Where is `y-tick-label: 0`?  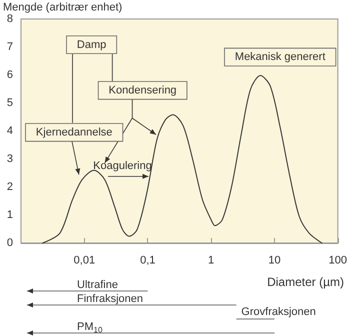
y-tick-label: 0 is located at coordinates (9, 243).